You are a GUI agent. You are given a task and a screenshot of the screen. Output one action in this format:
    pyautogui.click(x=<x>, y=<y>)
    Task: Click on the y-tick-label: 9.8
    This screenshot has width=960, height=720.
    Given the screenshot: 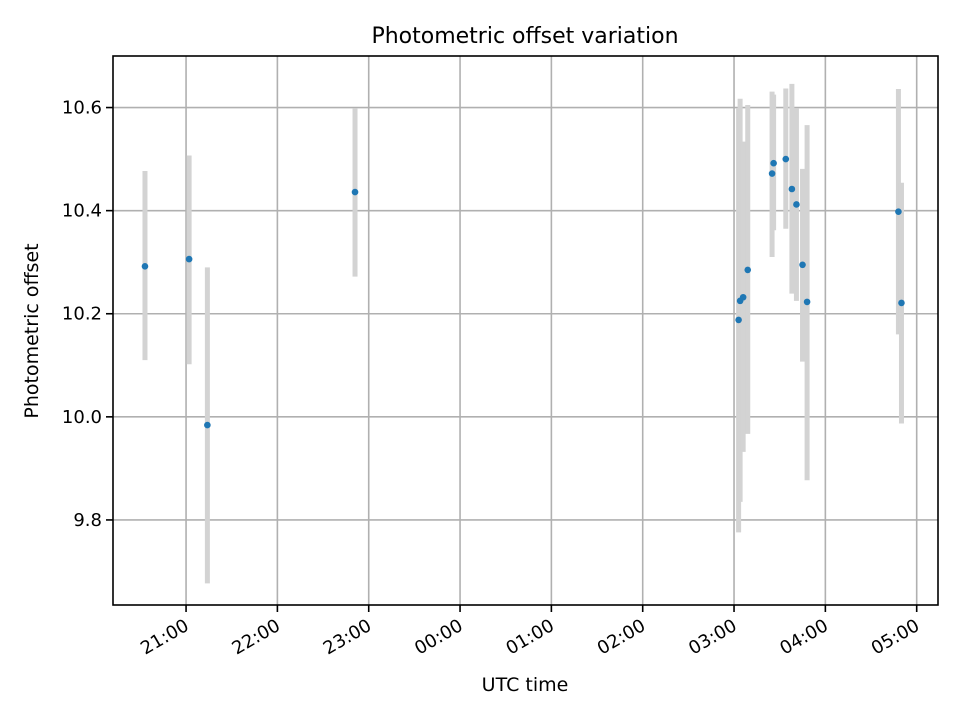 What is the action you would take?
    pyautogui.click(x=87, y=520)
    